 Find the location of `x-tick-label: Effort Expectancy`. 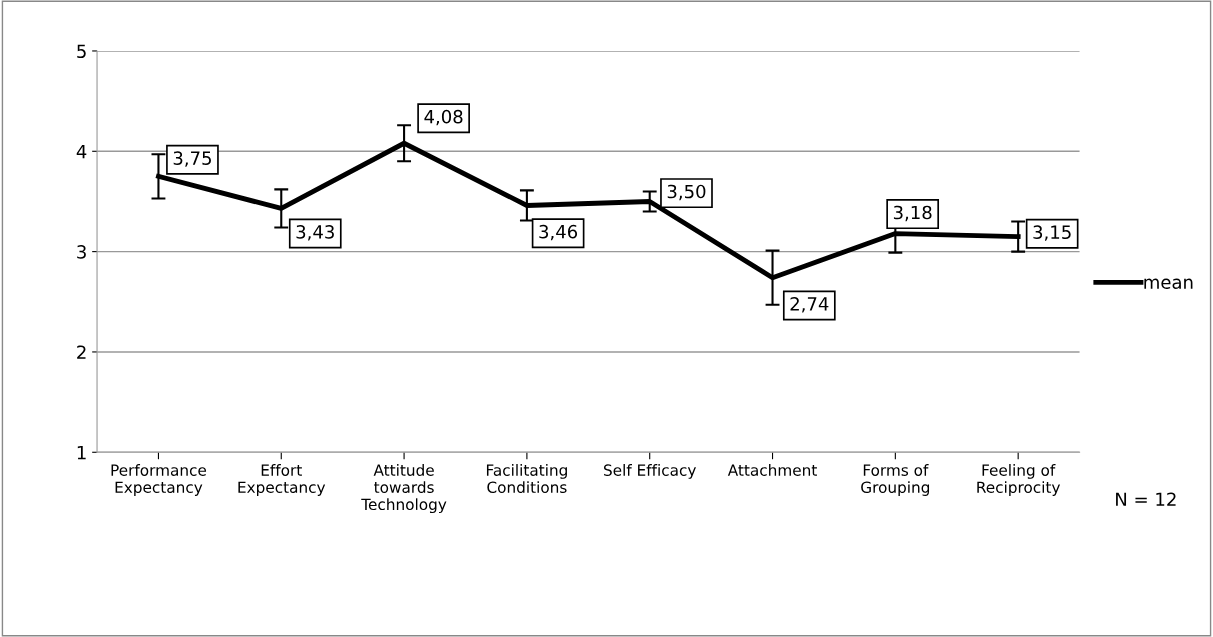

x-tick-label: Effort Expectancy is located at coordinates (282, 480).